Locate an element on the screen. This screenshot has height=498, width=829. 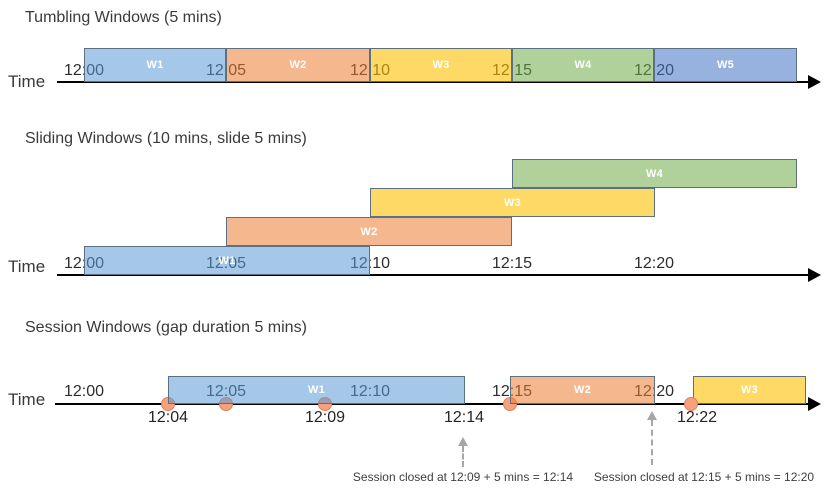
sliding-window-label-w2: W2 is located at coordinates (369, 231).